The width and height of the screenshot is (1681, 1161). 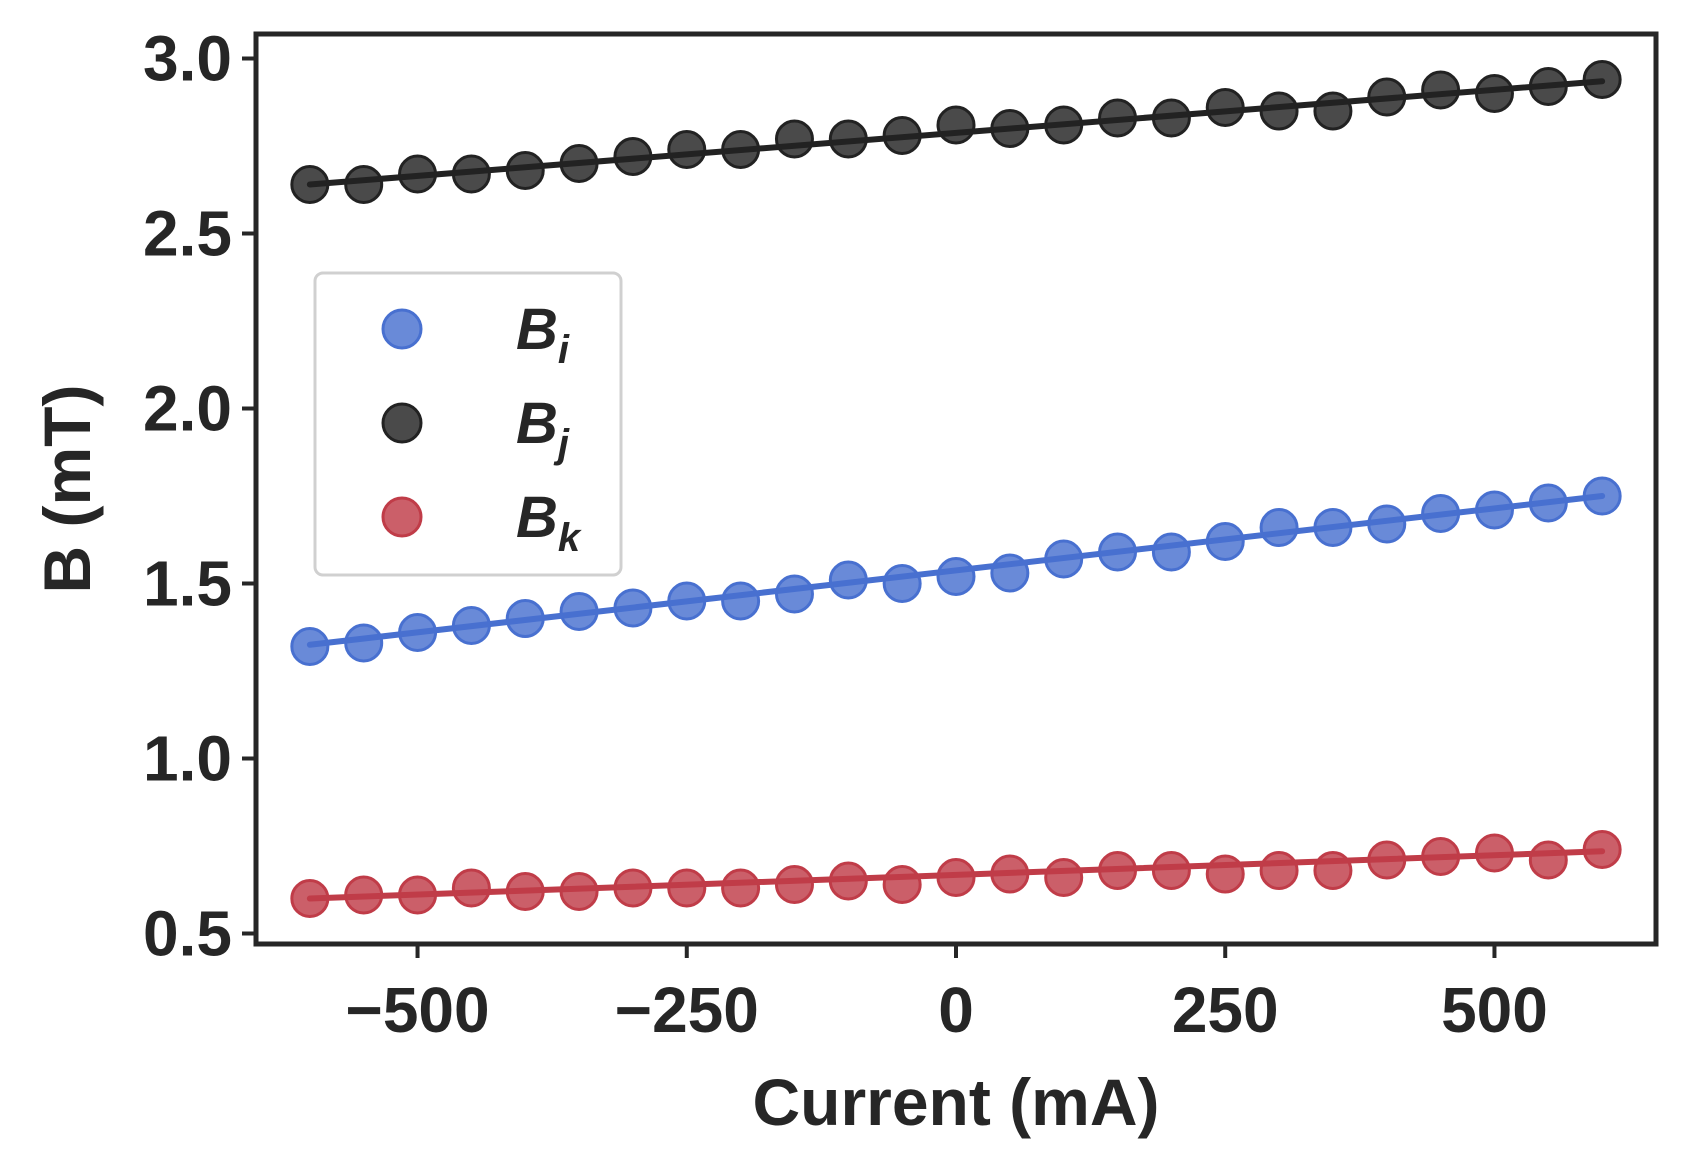 What do you see at coordinates (1494, 1010) in the screenshot?
I see `x-tick-label: 500` at bounding box center [1494, 1010].